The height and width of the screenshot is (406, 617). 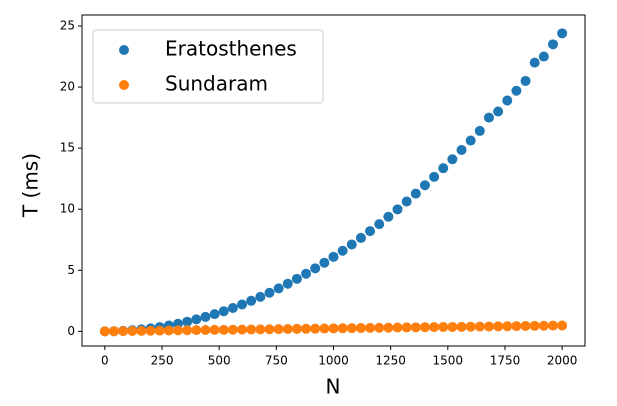 What do you see at coordinates (333, 361) in the screenshot?
I see `x-tick-label: 1000` at bounding box center [333, 361].